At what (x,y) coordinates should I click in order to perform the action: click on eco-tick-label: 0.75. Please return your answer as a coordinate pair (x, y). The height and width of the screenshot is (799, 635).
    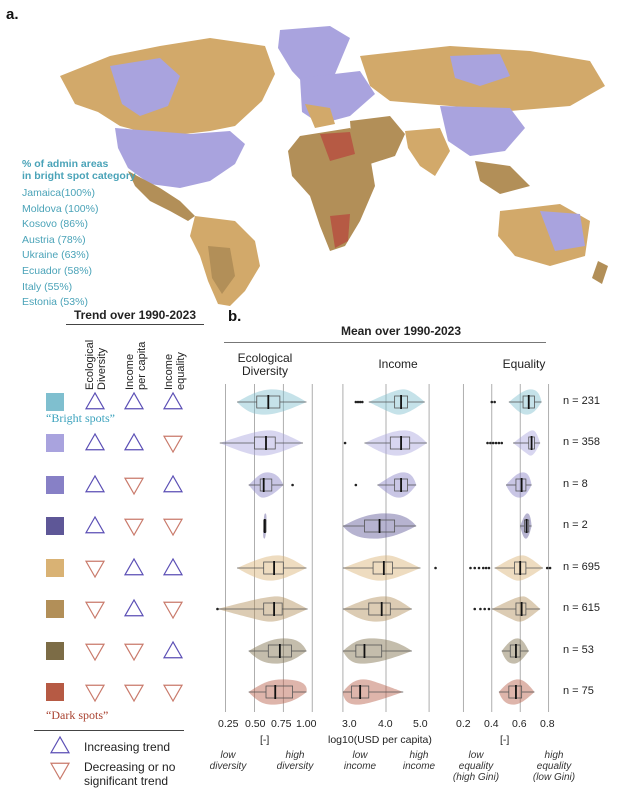
    Looking at the image, I should click on (281, 724).